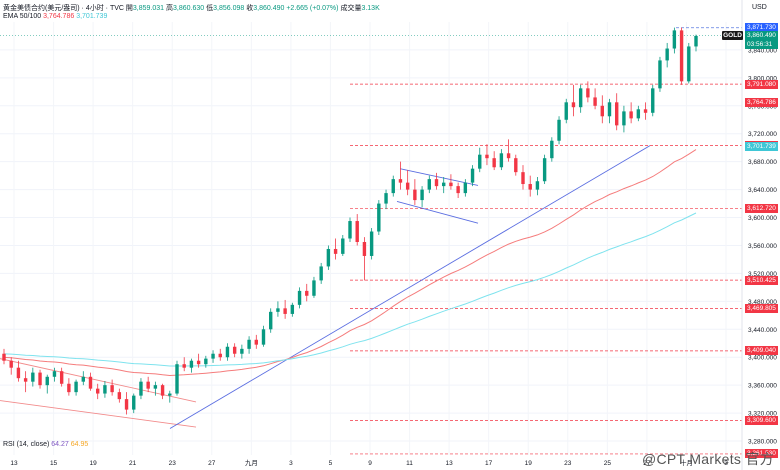 Image resolution: width=780 pixels, height=470 pixels. Describe the element at coordinates (762, 442) in the screenshot. I see `y-tick-label: 3,280.000` at that location.